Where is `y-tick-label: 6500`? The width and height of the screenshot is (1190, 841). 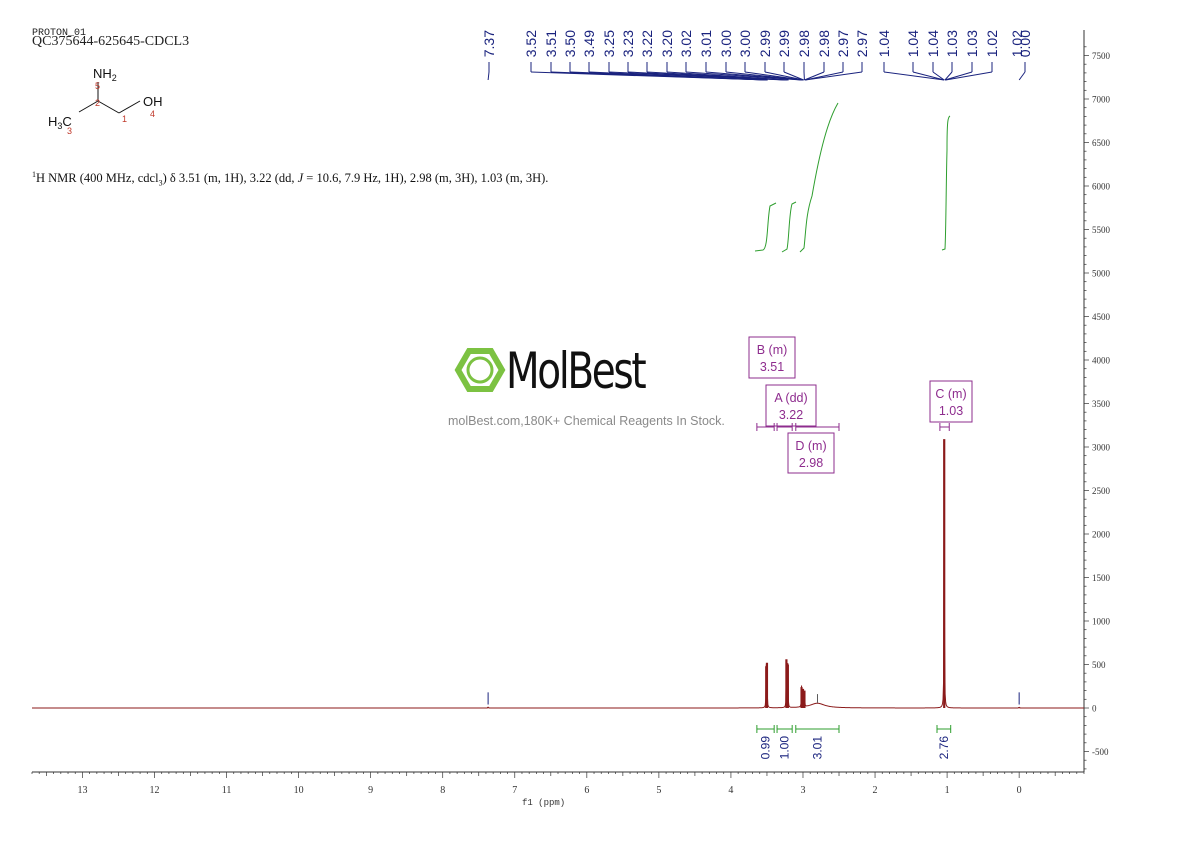 y-tick-label: 6500 is located at coordinates (1101, 143).